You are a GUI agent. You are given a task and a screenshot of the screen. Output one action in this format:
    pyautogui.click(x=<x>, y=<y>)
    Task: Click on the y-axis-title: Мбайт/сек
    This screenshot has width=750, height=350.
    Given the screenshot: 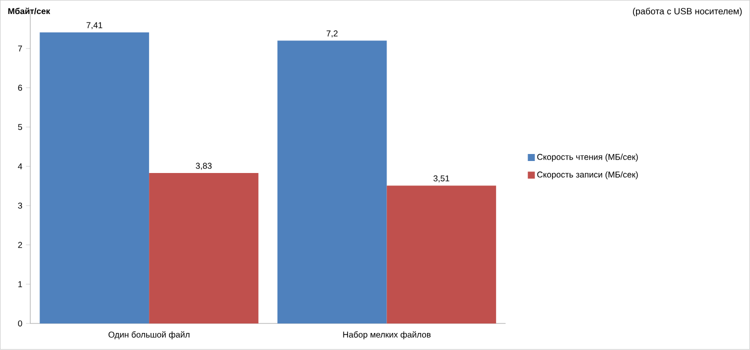 What is the action you would take?
    pyautogui.click(x=29, y=11)
    